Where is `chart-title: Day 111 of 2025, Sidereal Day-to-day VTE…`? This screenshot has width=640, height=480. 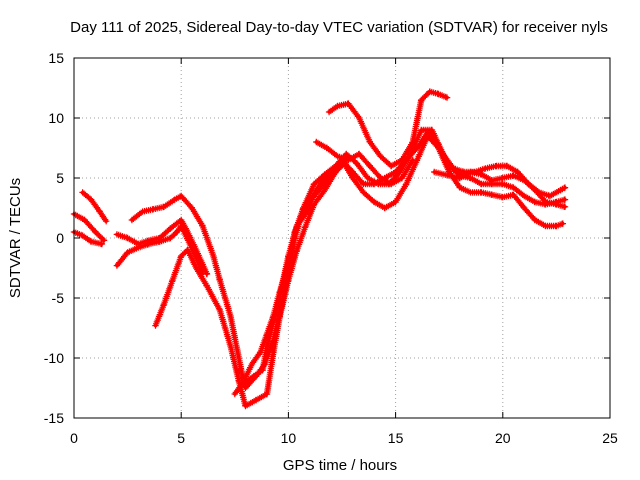 chart-title: Day 111 of 2025, Sidereal Day-to-day VTE… is located at coordinates (339, 27).